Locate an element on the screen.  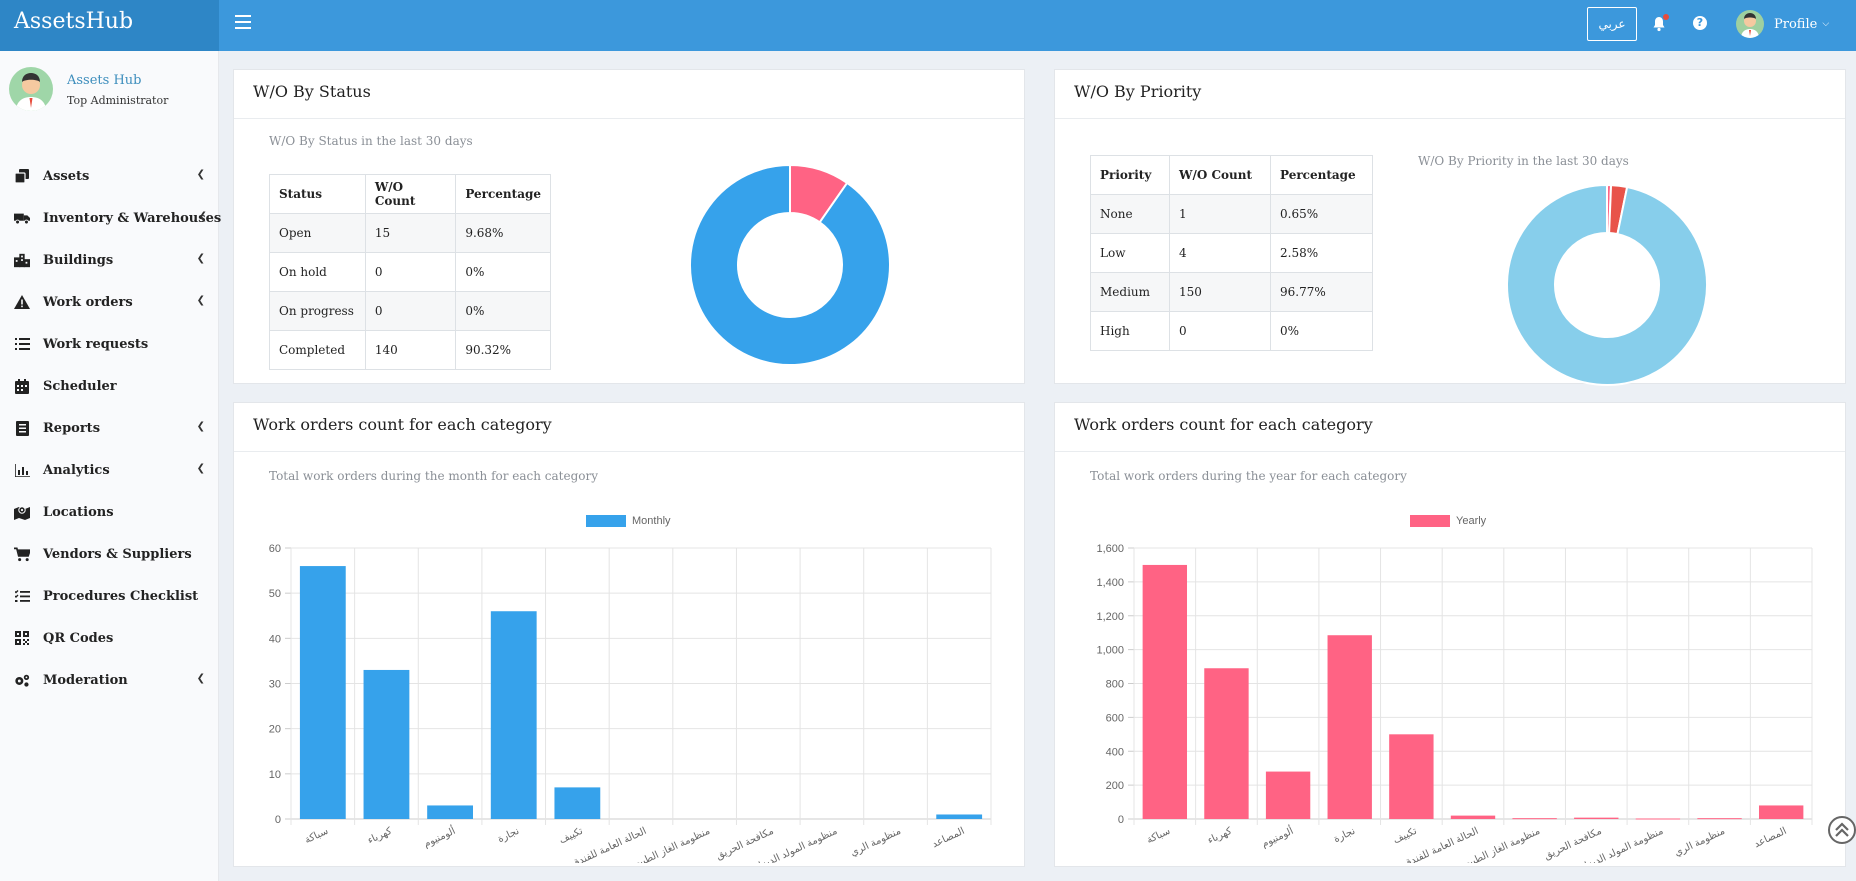
profile-menu: Profile ⌵ is located at coordinates (1782, 24).